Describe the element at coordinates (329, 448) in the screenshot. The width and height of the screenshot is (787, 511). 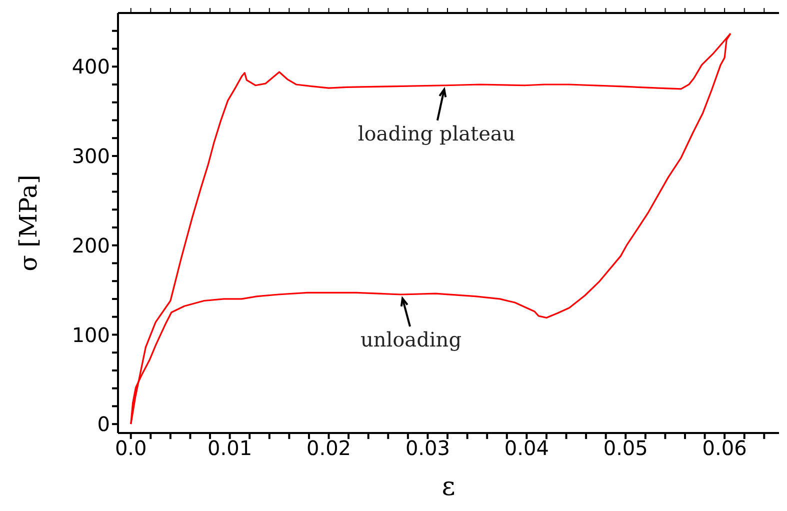
I see `x-tick-label: 0.02` at that location.